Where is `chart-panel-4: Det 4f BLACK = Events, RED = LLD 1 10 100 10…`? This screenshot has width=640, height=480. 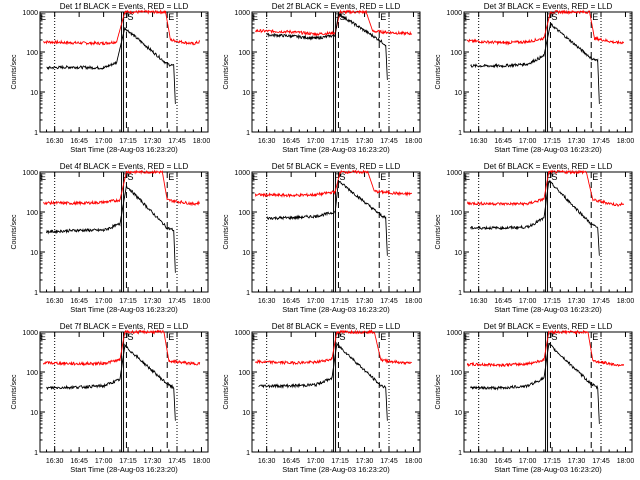
chart-panel-4: Det 4f BLACK = Events, RED = LLD 1 10 100 10… is located at coordinates (110, 238).